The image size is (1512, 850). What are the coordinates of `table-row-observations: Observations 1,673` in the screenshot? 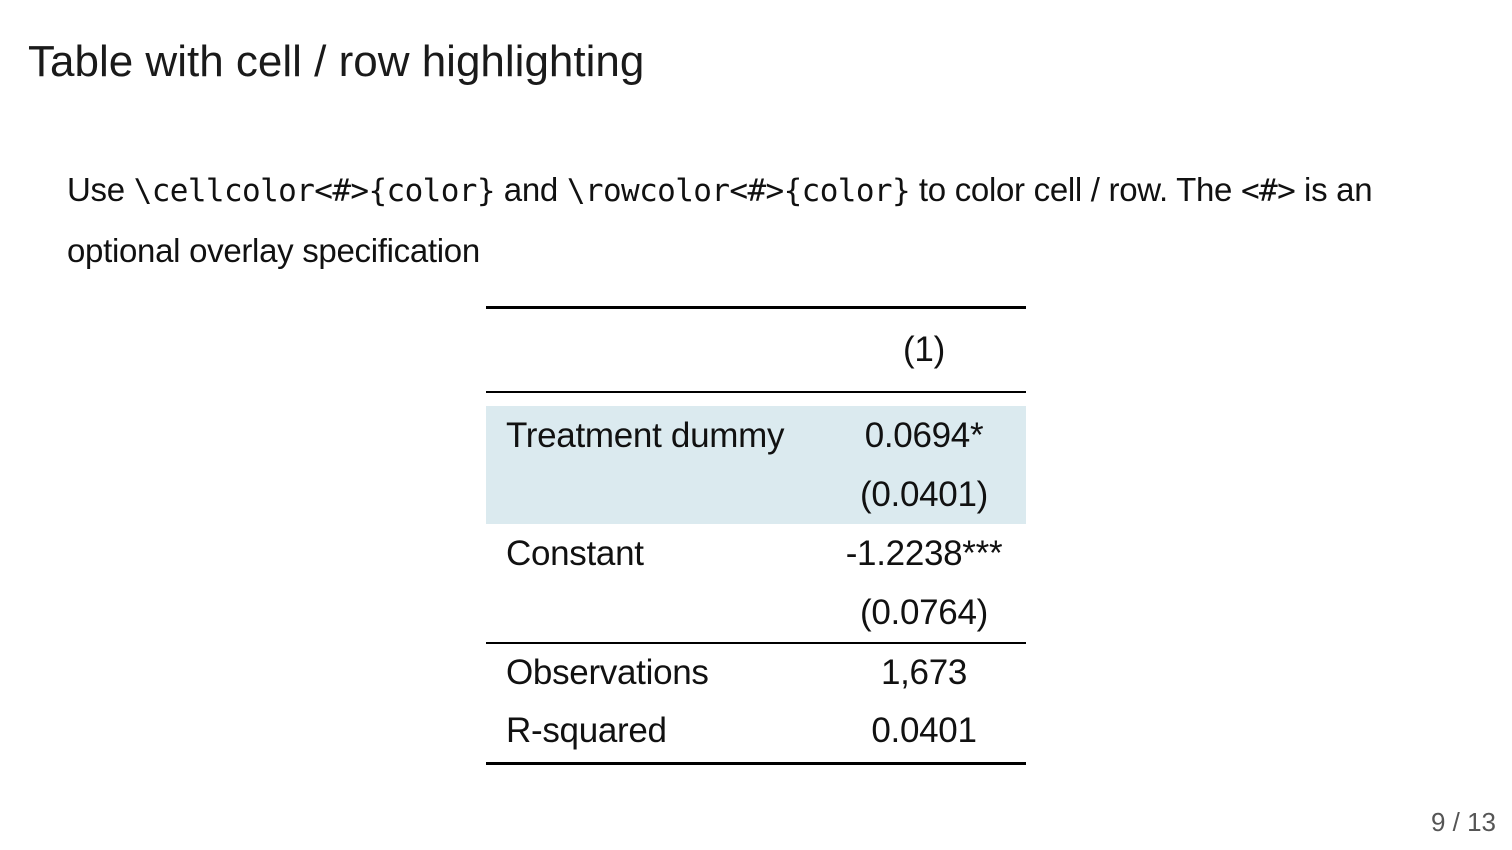 It's located at (756, 672).